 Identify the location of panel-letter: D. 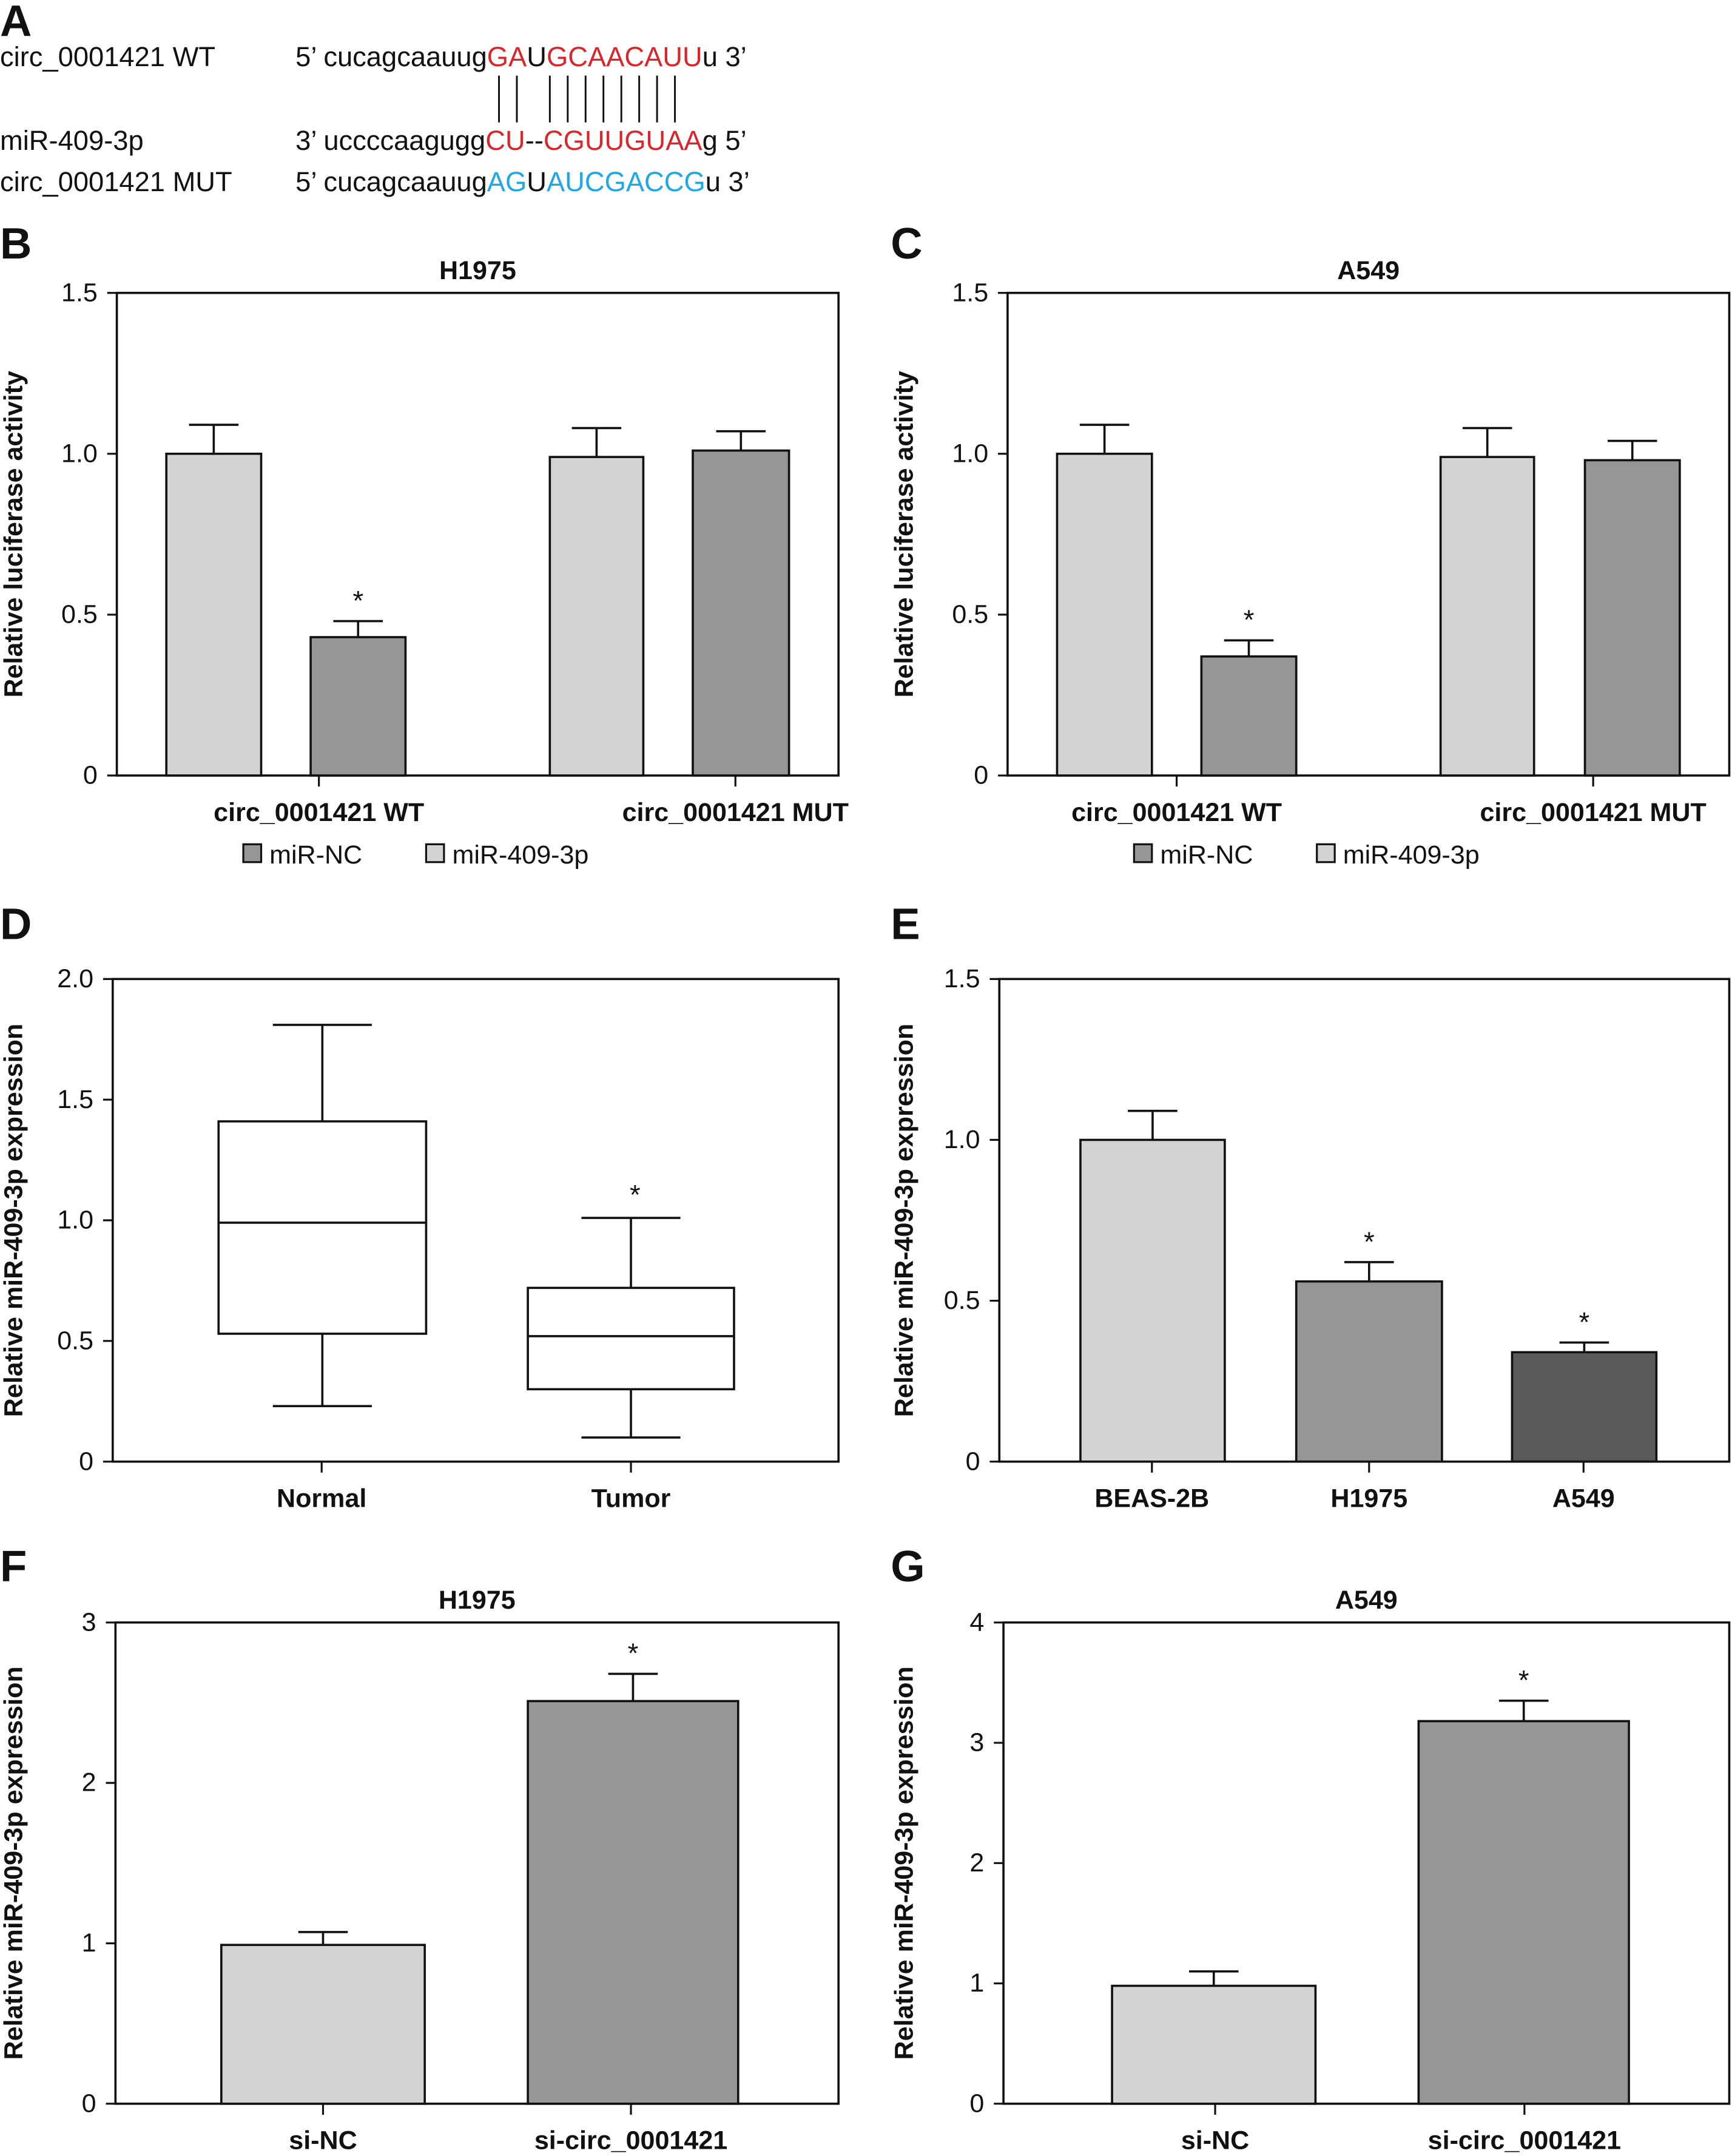
(16, 925).